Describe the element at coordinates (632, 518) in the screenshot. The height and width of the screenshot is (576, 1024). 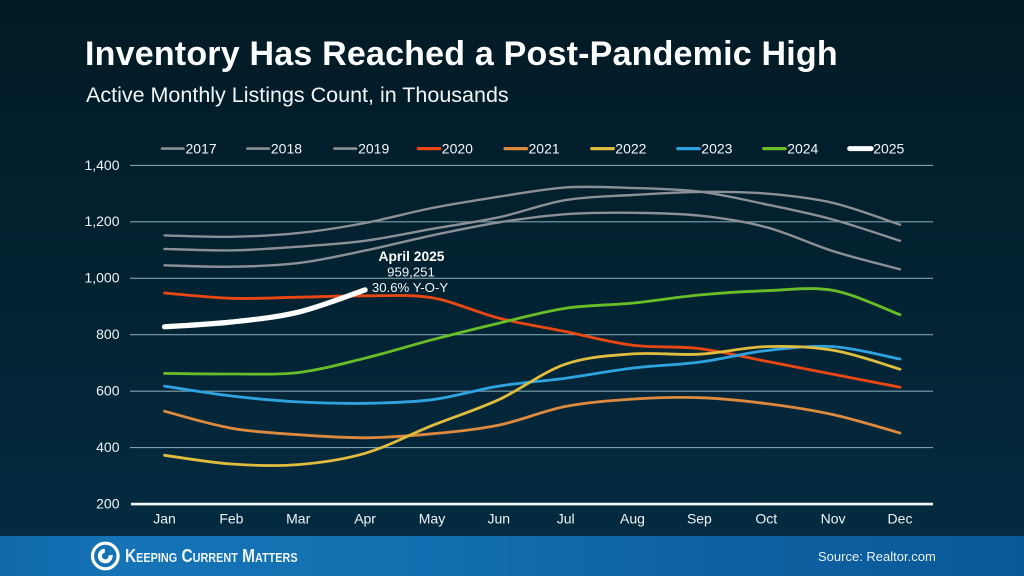
I see `svg-text: Aug` at that location.